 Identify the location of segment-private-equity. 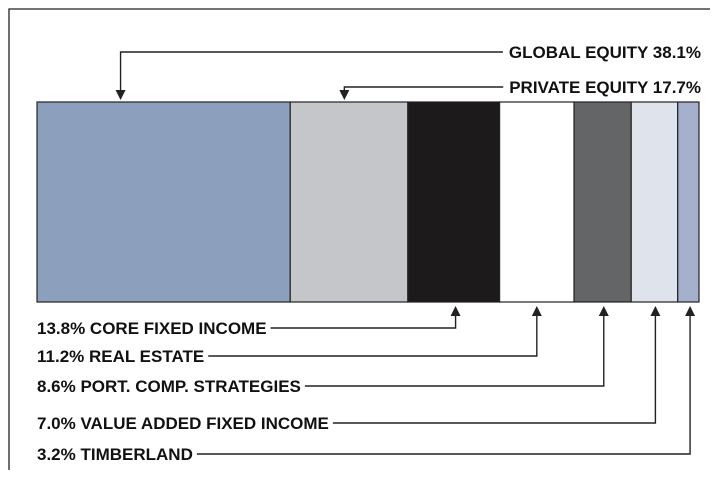
(349, 202).